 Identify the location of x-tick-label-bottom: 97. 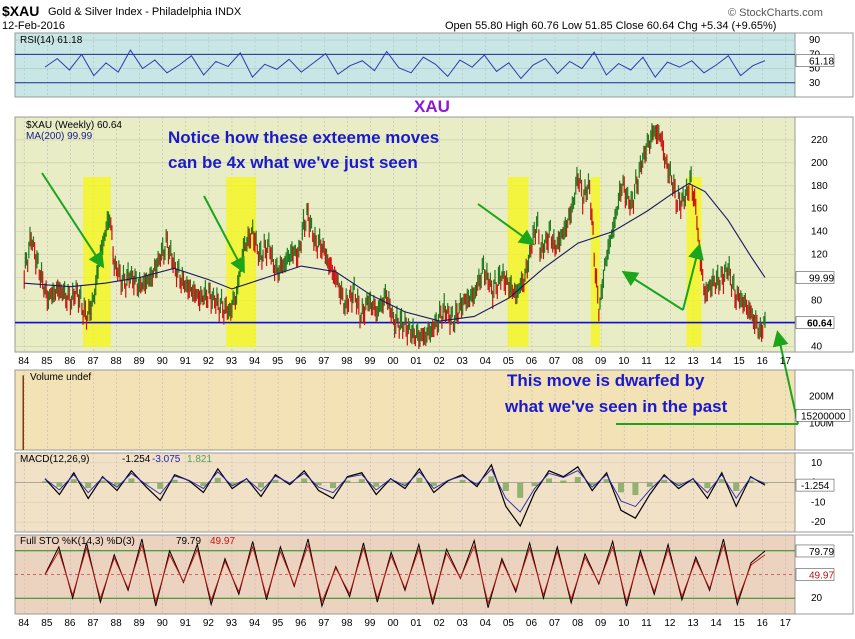
(324, 623).